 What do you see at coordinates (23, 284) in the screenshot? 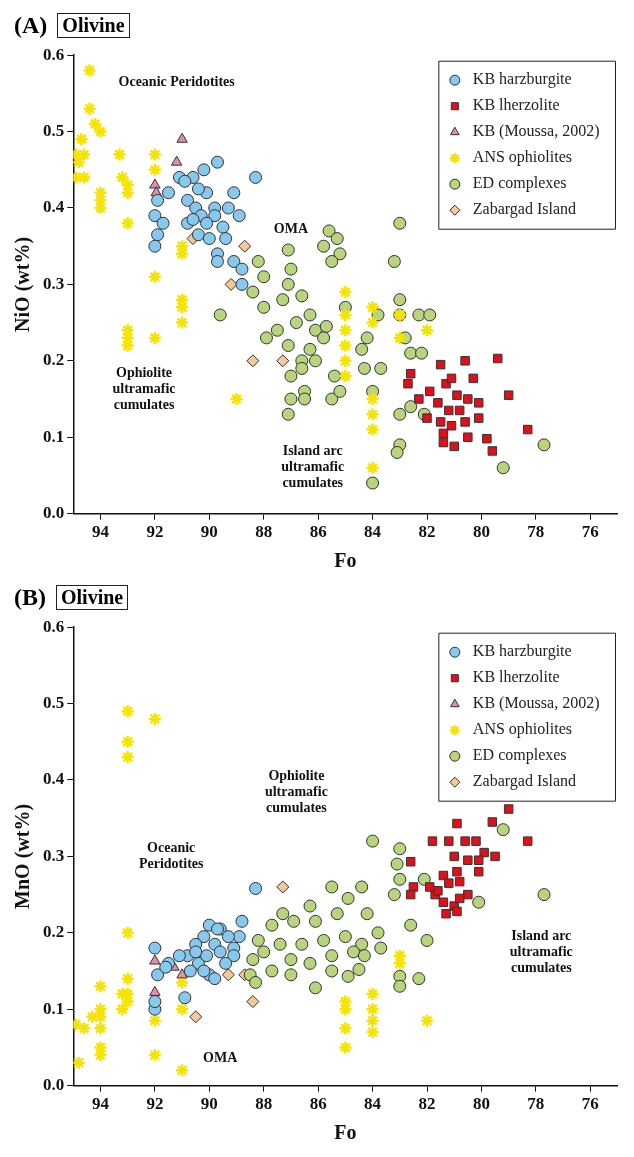
I see `y-axis-title: NiO (wt%)` at bounding box center [23, 284].